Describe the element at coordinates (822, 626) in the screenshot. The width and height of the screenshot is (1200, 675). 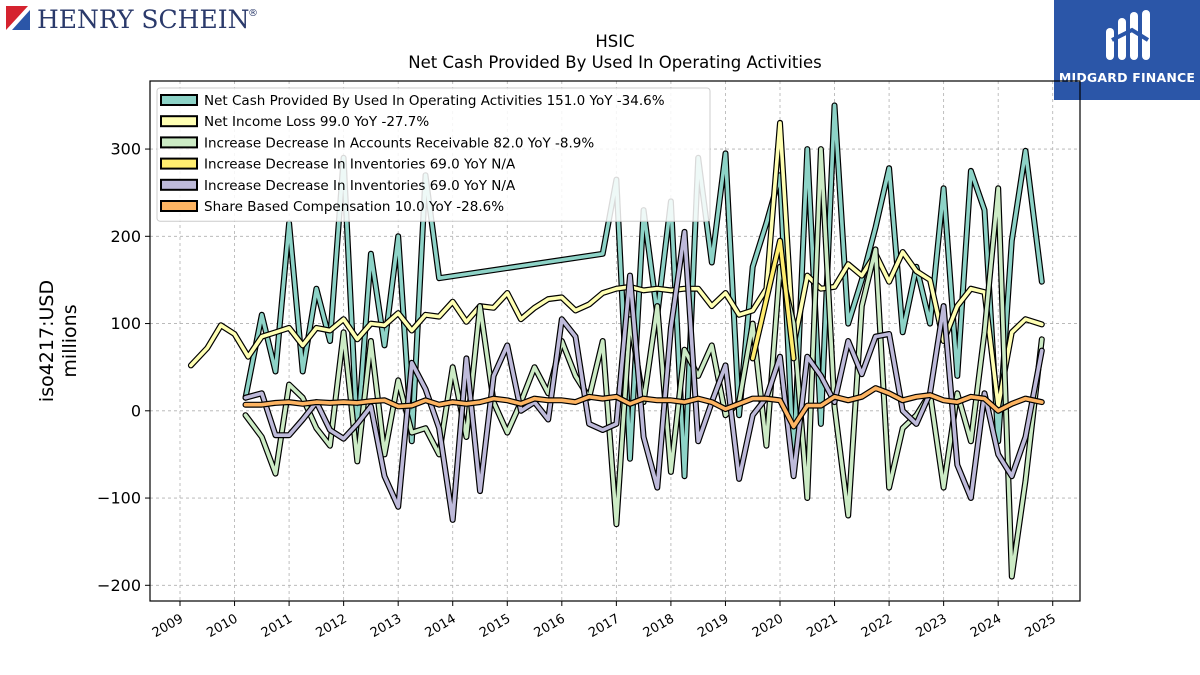
I see `x-tick-label: 2021` at that location.